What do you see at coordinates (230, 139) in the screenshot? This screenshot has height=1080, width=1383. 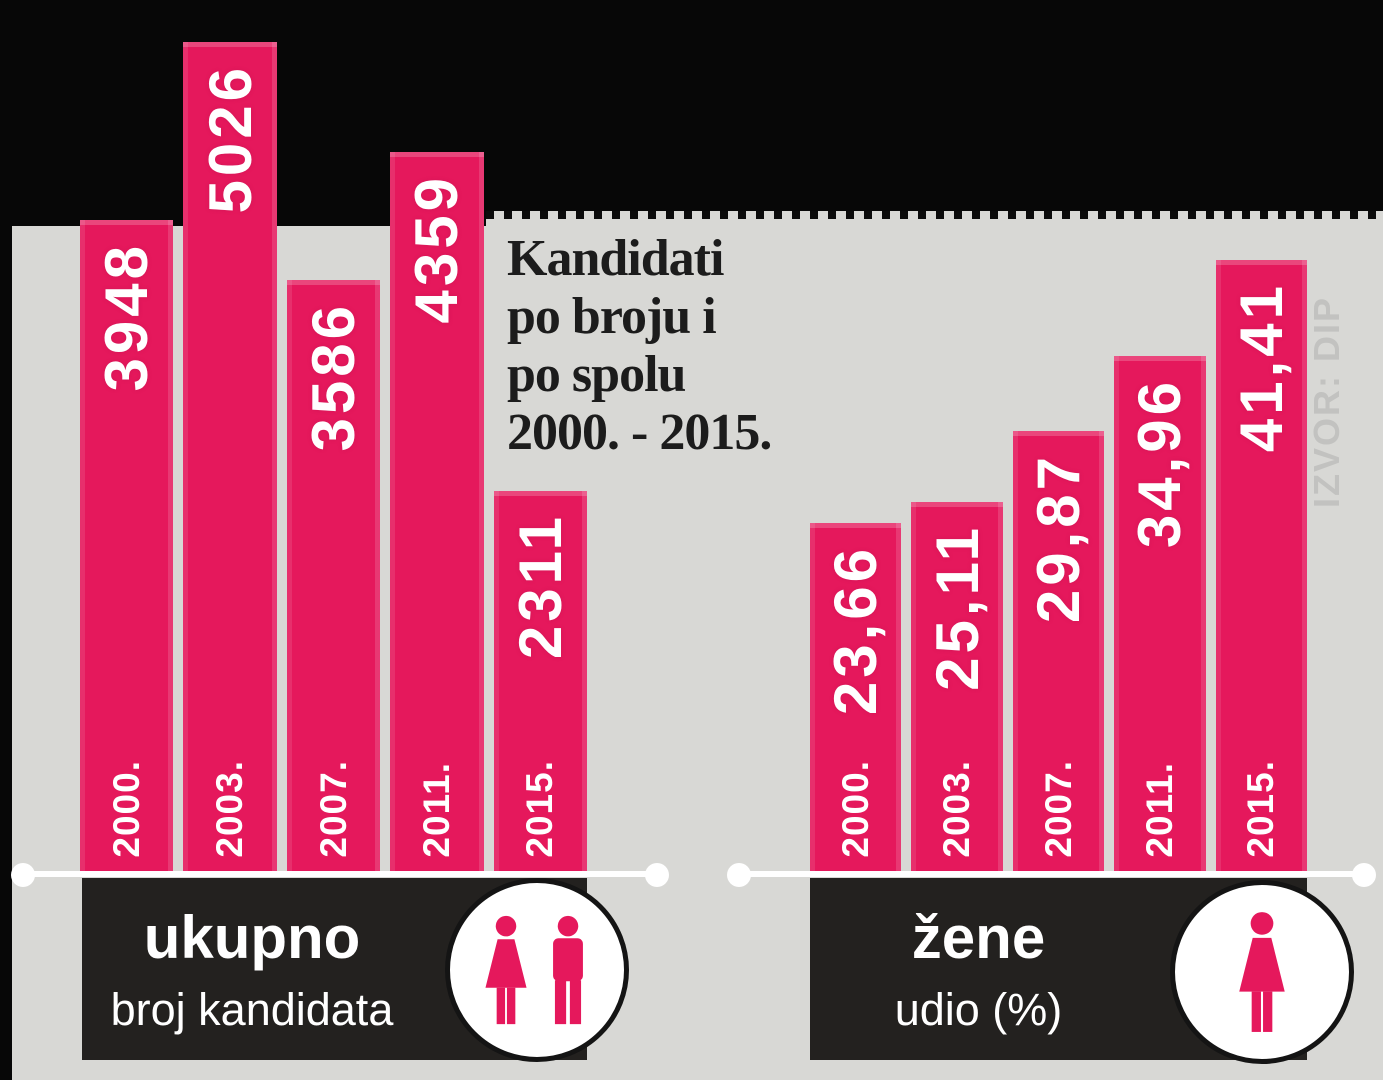 I see `bar-value-label: 5026` at bounding box center [230, 139].